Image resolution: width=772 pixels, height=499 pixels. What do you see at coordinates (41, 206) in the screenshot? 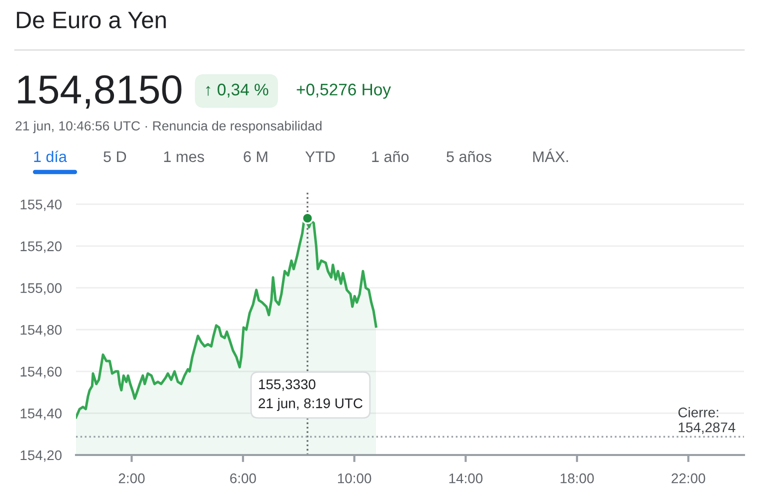
I see `y-tick-label: 155,40` at bounding box center [41, 206].